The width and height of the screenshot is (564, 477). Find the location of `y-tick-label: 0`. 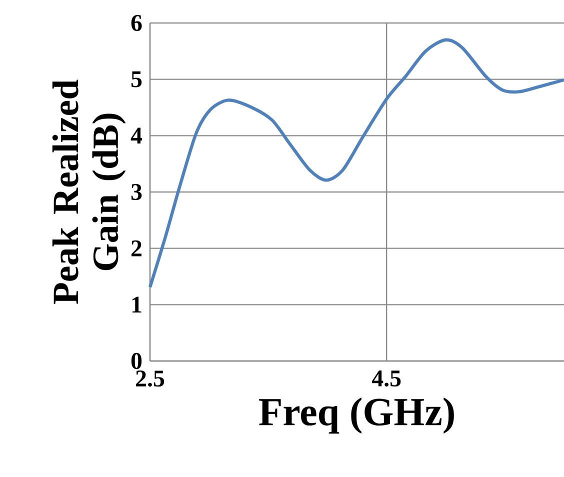

y-tick-label: 0 is located at coordinates (136, 361).